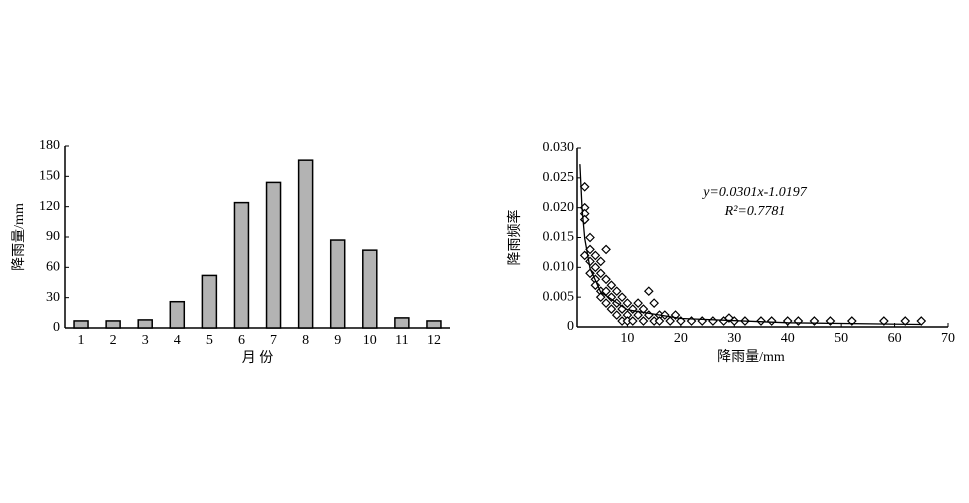  I want to click on x-tick-label: 70, so click(948, 338).